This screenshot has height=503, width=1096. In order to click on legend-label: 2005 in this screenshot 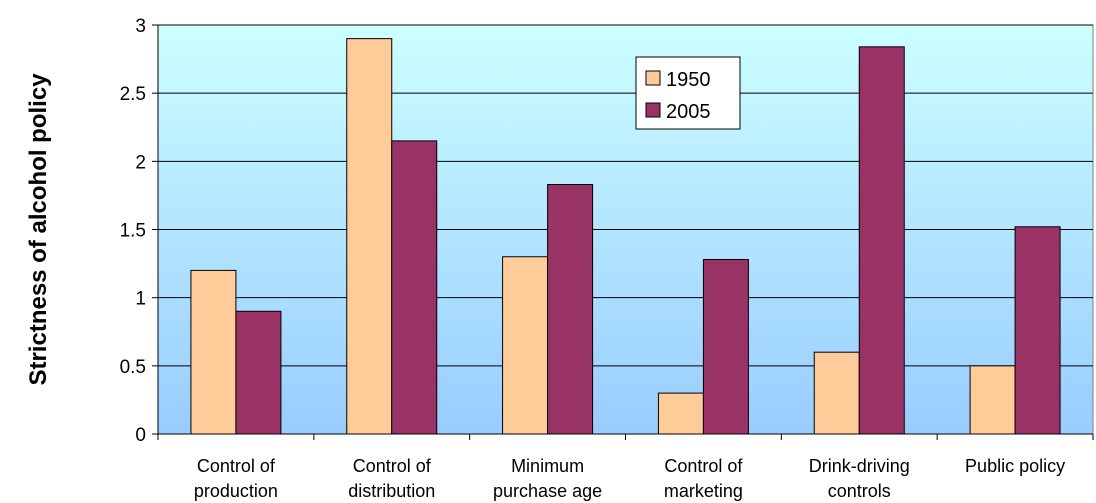, I will do `click(688, 112)`.